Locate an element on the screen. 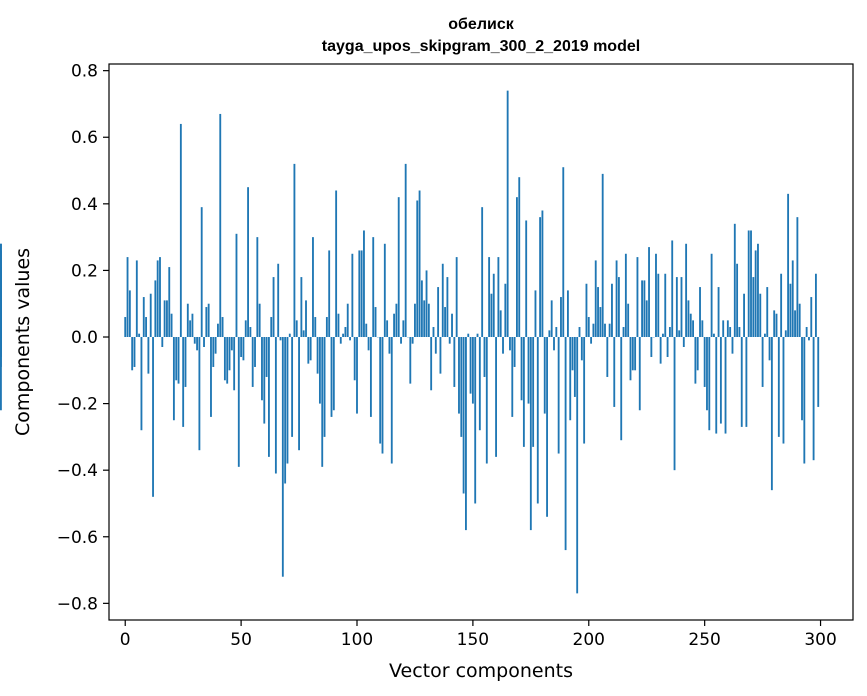 This screenshot has width=867, height=696. y-tick-label: 0.0 is located at coordinates (84, 338).